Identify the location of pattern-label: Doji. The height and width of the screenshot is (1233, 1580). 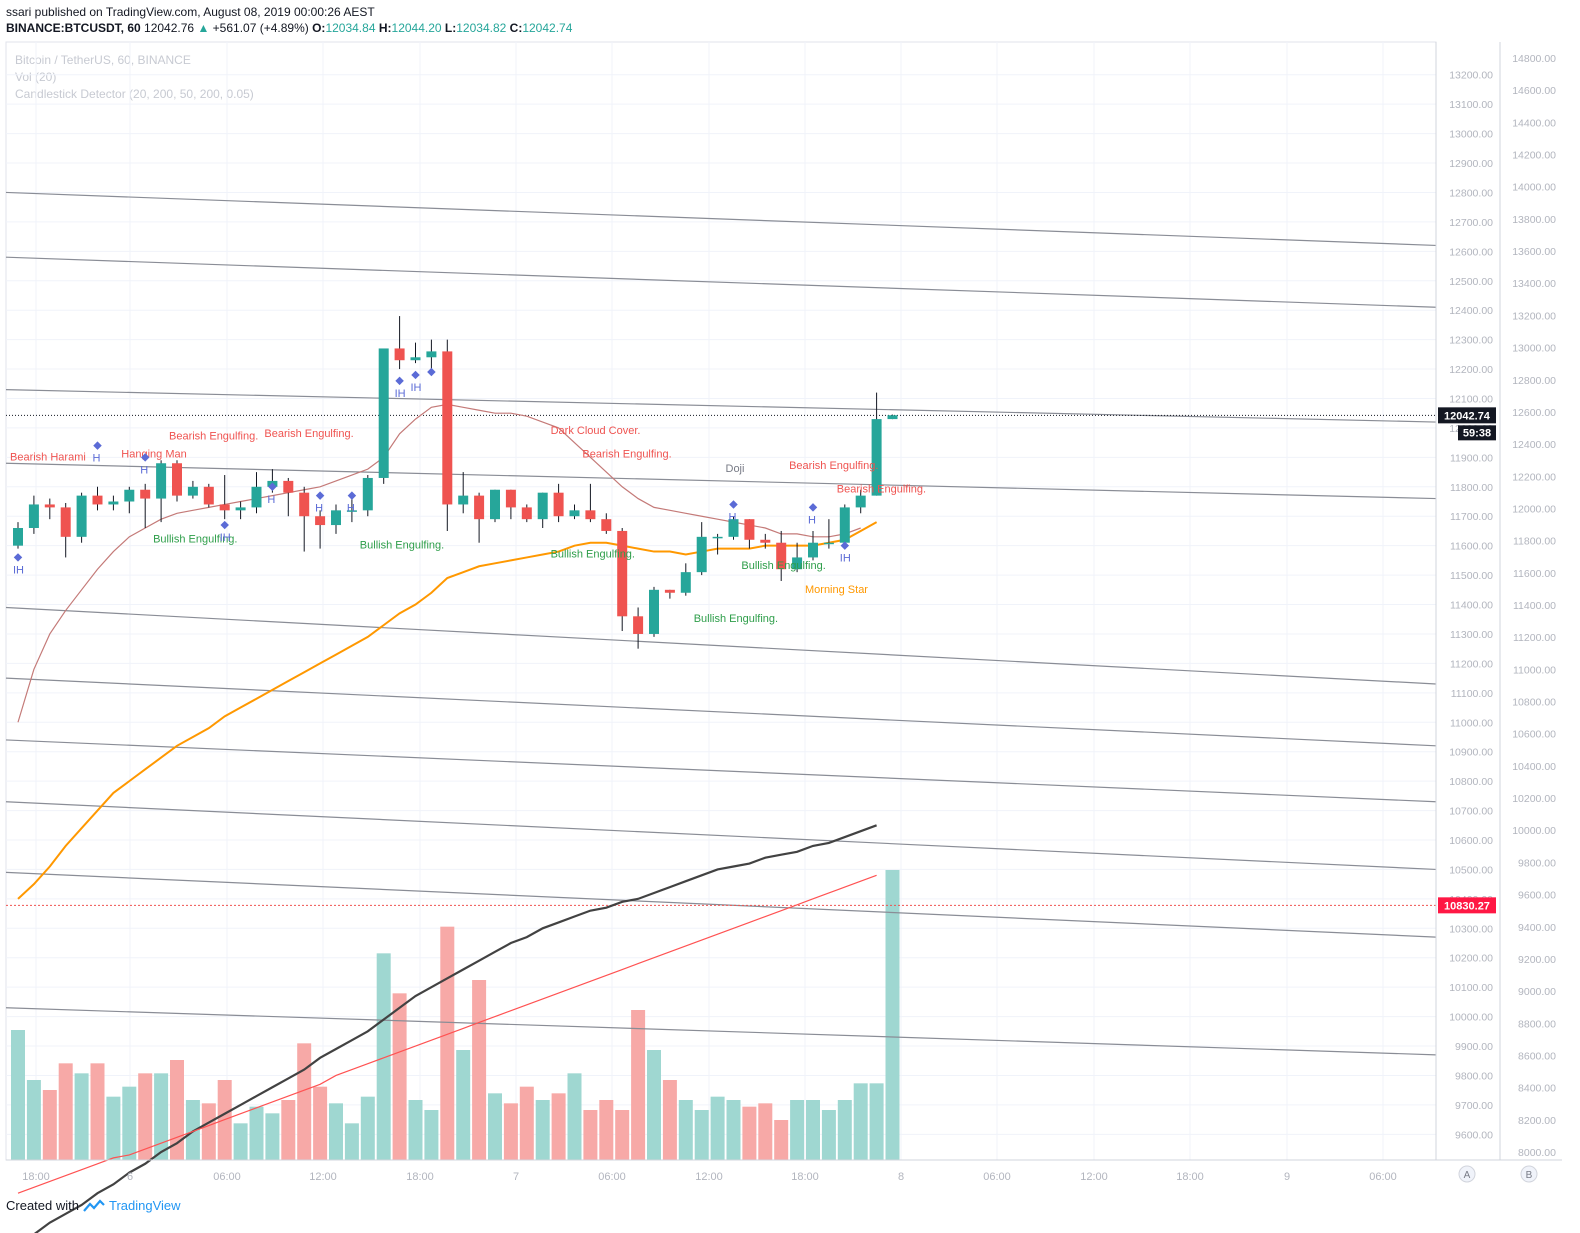
(735, 469).